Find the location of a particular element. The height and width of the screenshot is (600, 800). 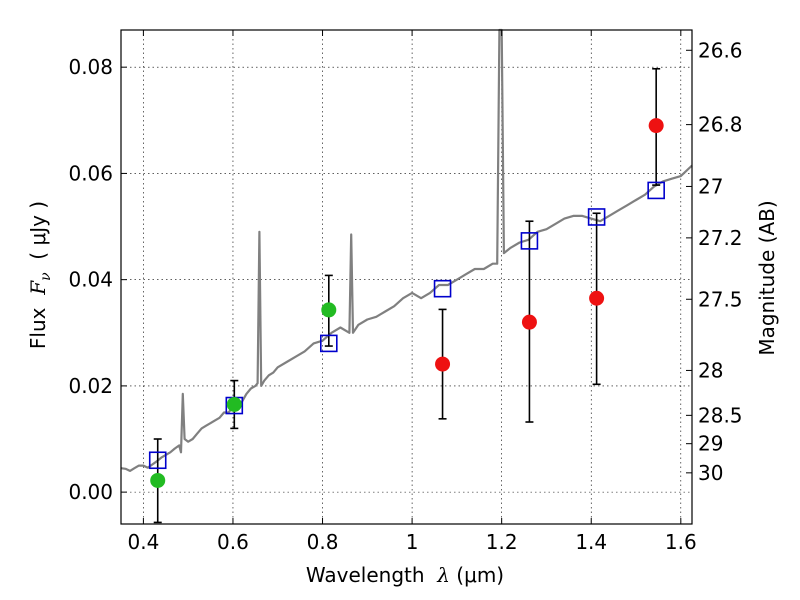

x-axis-title-suffix: (μm) is located at coordinates (477, 575).